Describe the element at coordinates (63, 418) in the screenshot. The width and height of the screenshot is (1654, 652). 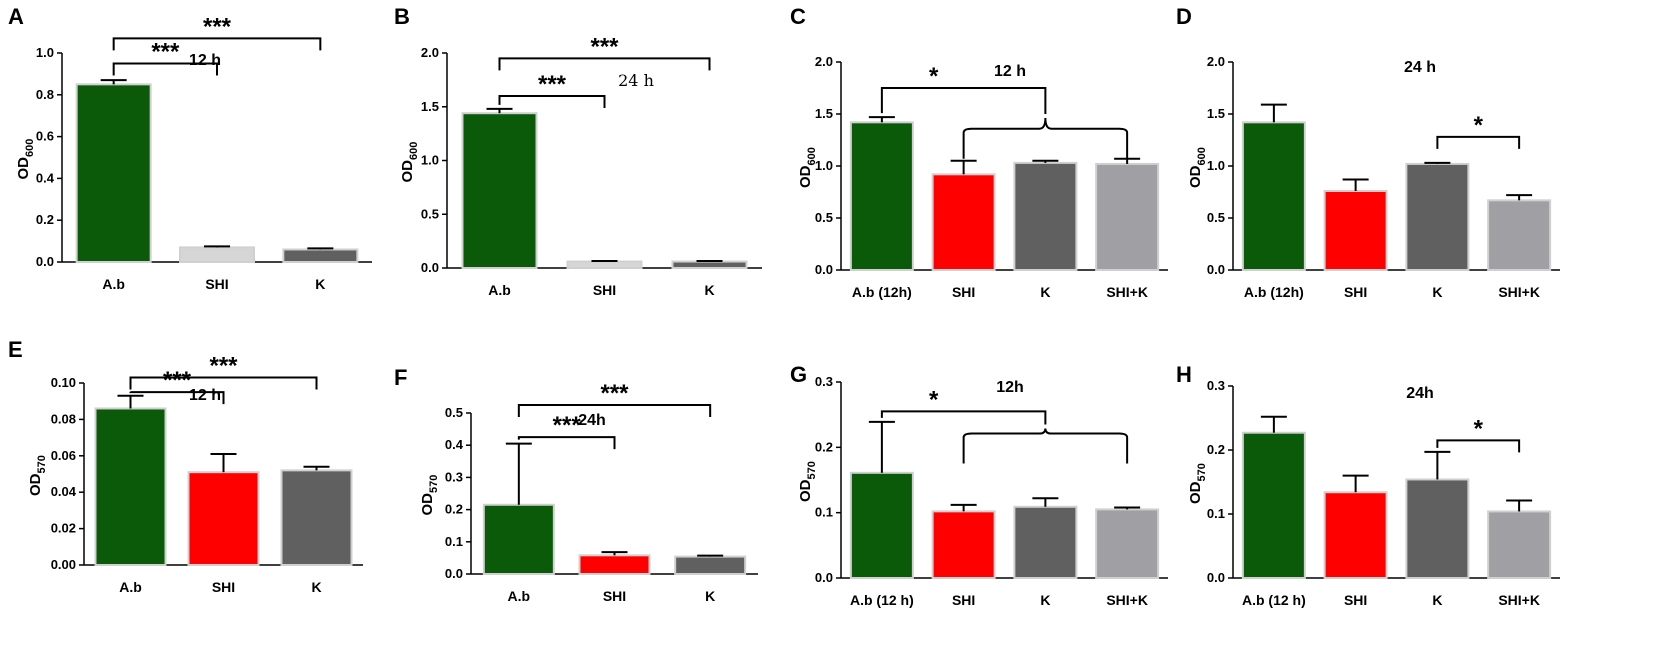
I see `y-tick-label: 0.08` at that location.